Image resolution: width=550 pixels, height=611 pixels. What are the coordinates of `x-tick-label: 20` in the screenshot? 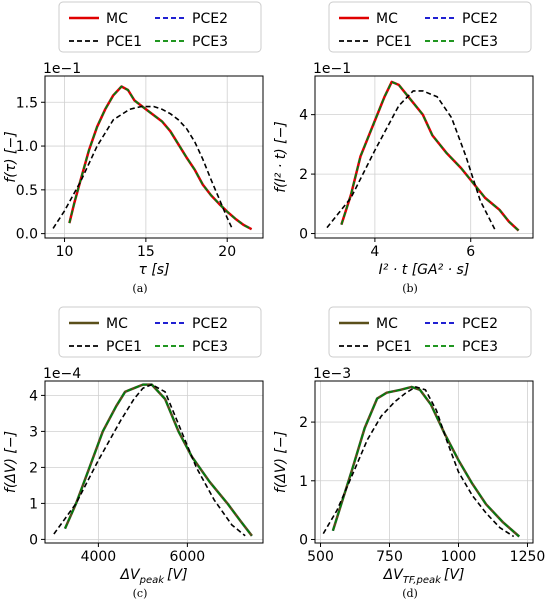 It's located at (227, 252).